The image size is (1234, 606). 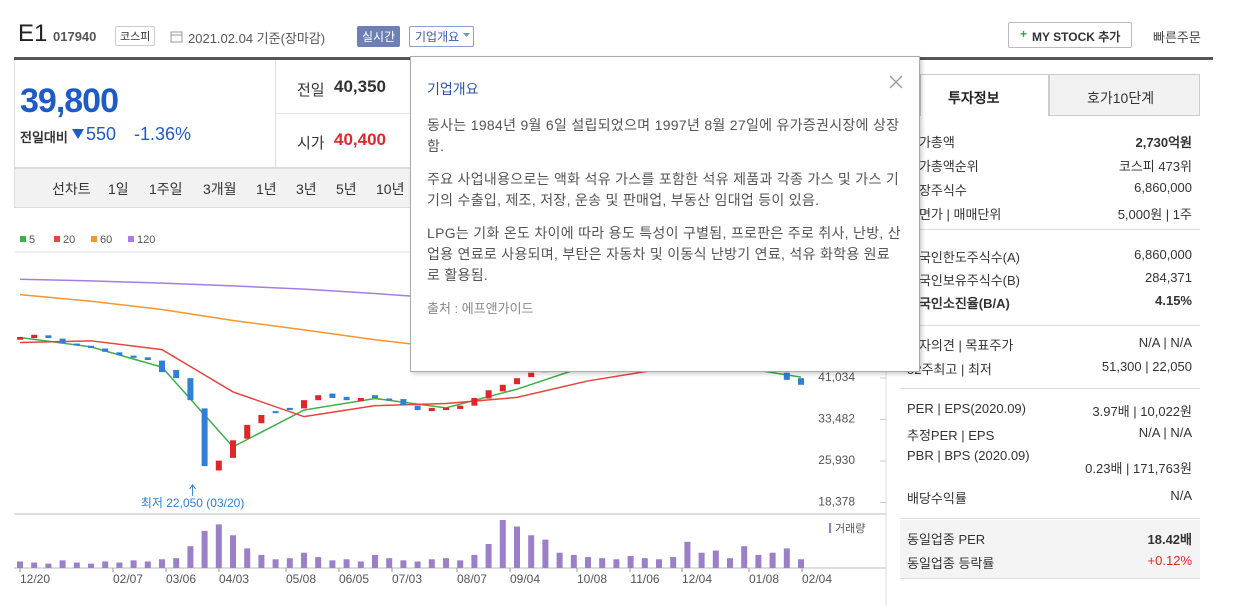 What do you see at coordinates (974, 98) in the screenshot?
I see `info-tab-label: 투자정보` at bounding box center [974, 98].